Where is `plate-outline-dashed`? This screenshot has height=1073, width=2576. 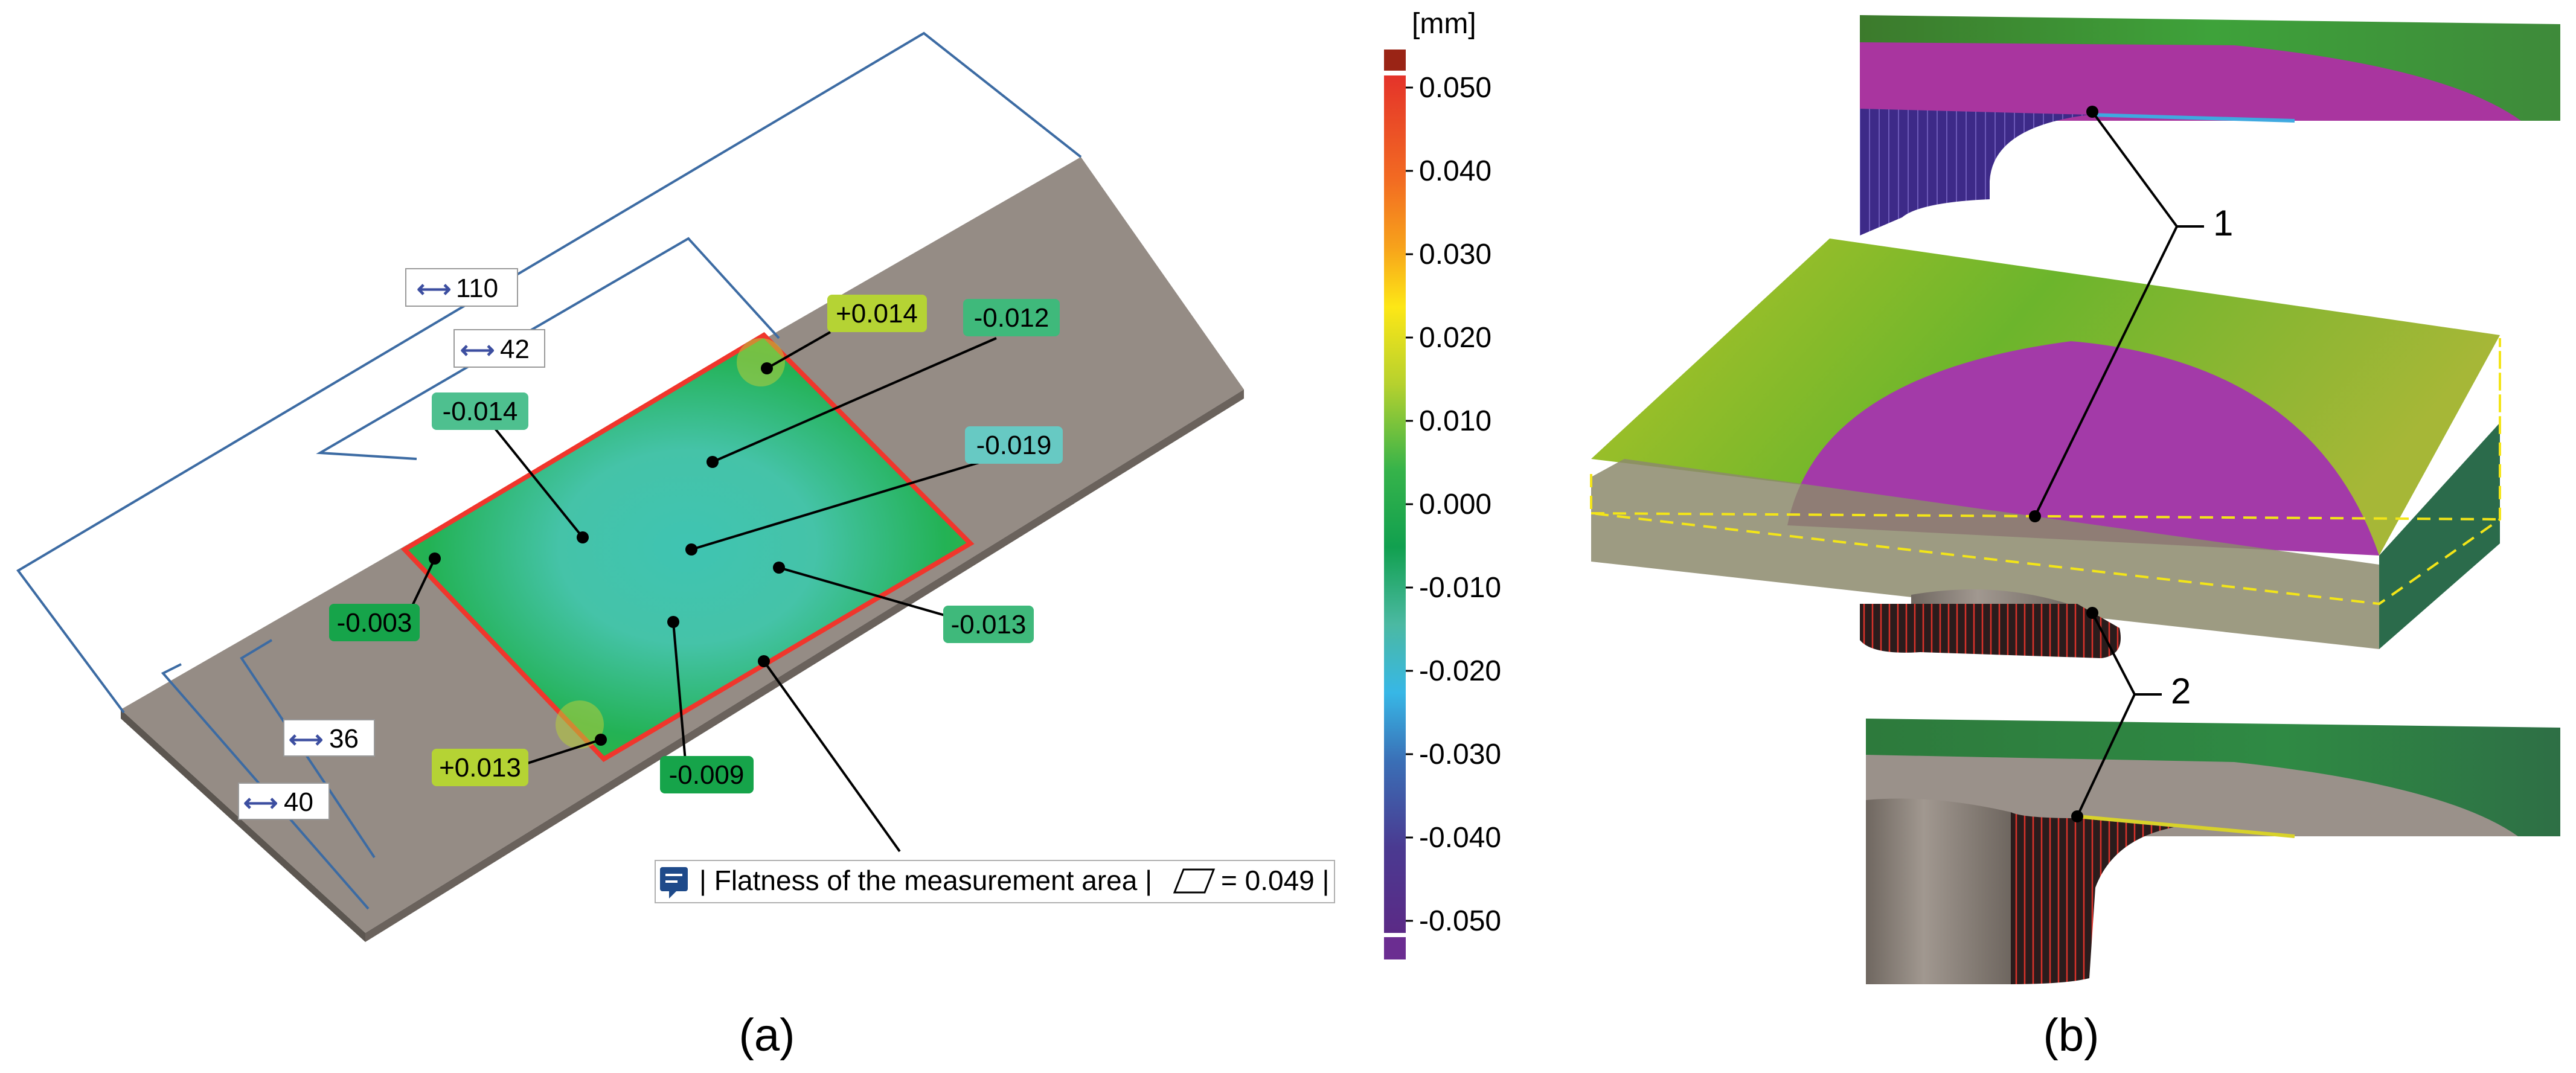 plate-outline-dashed is located at coordinates (2045, 472).